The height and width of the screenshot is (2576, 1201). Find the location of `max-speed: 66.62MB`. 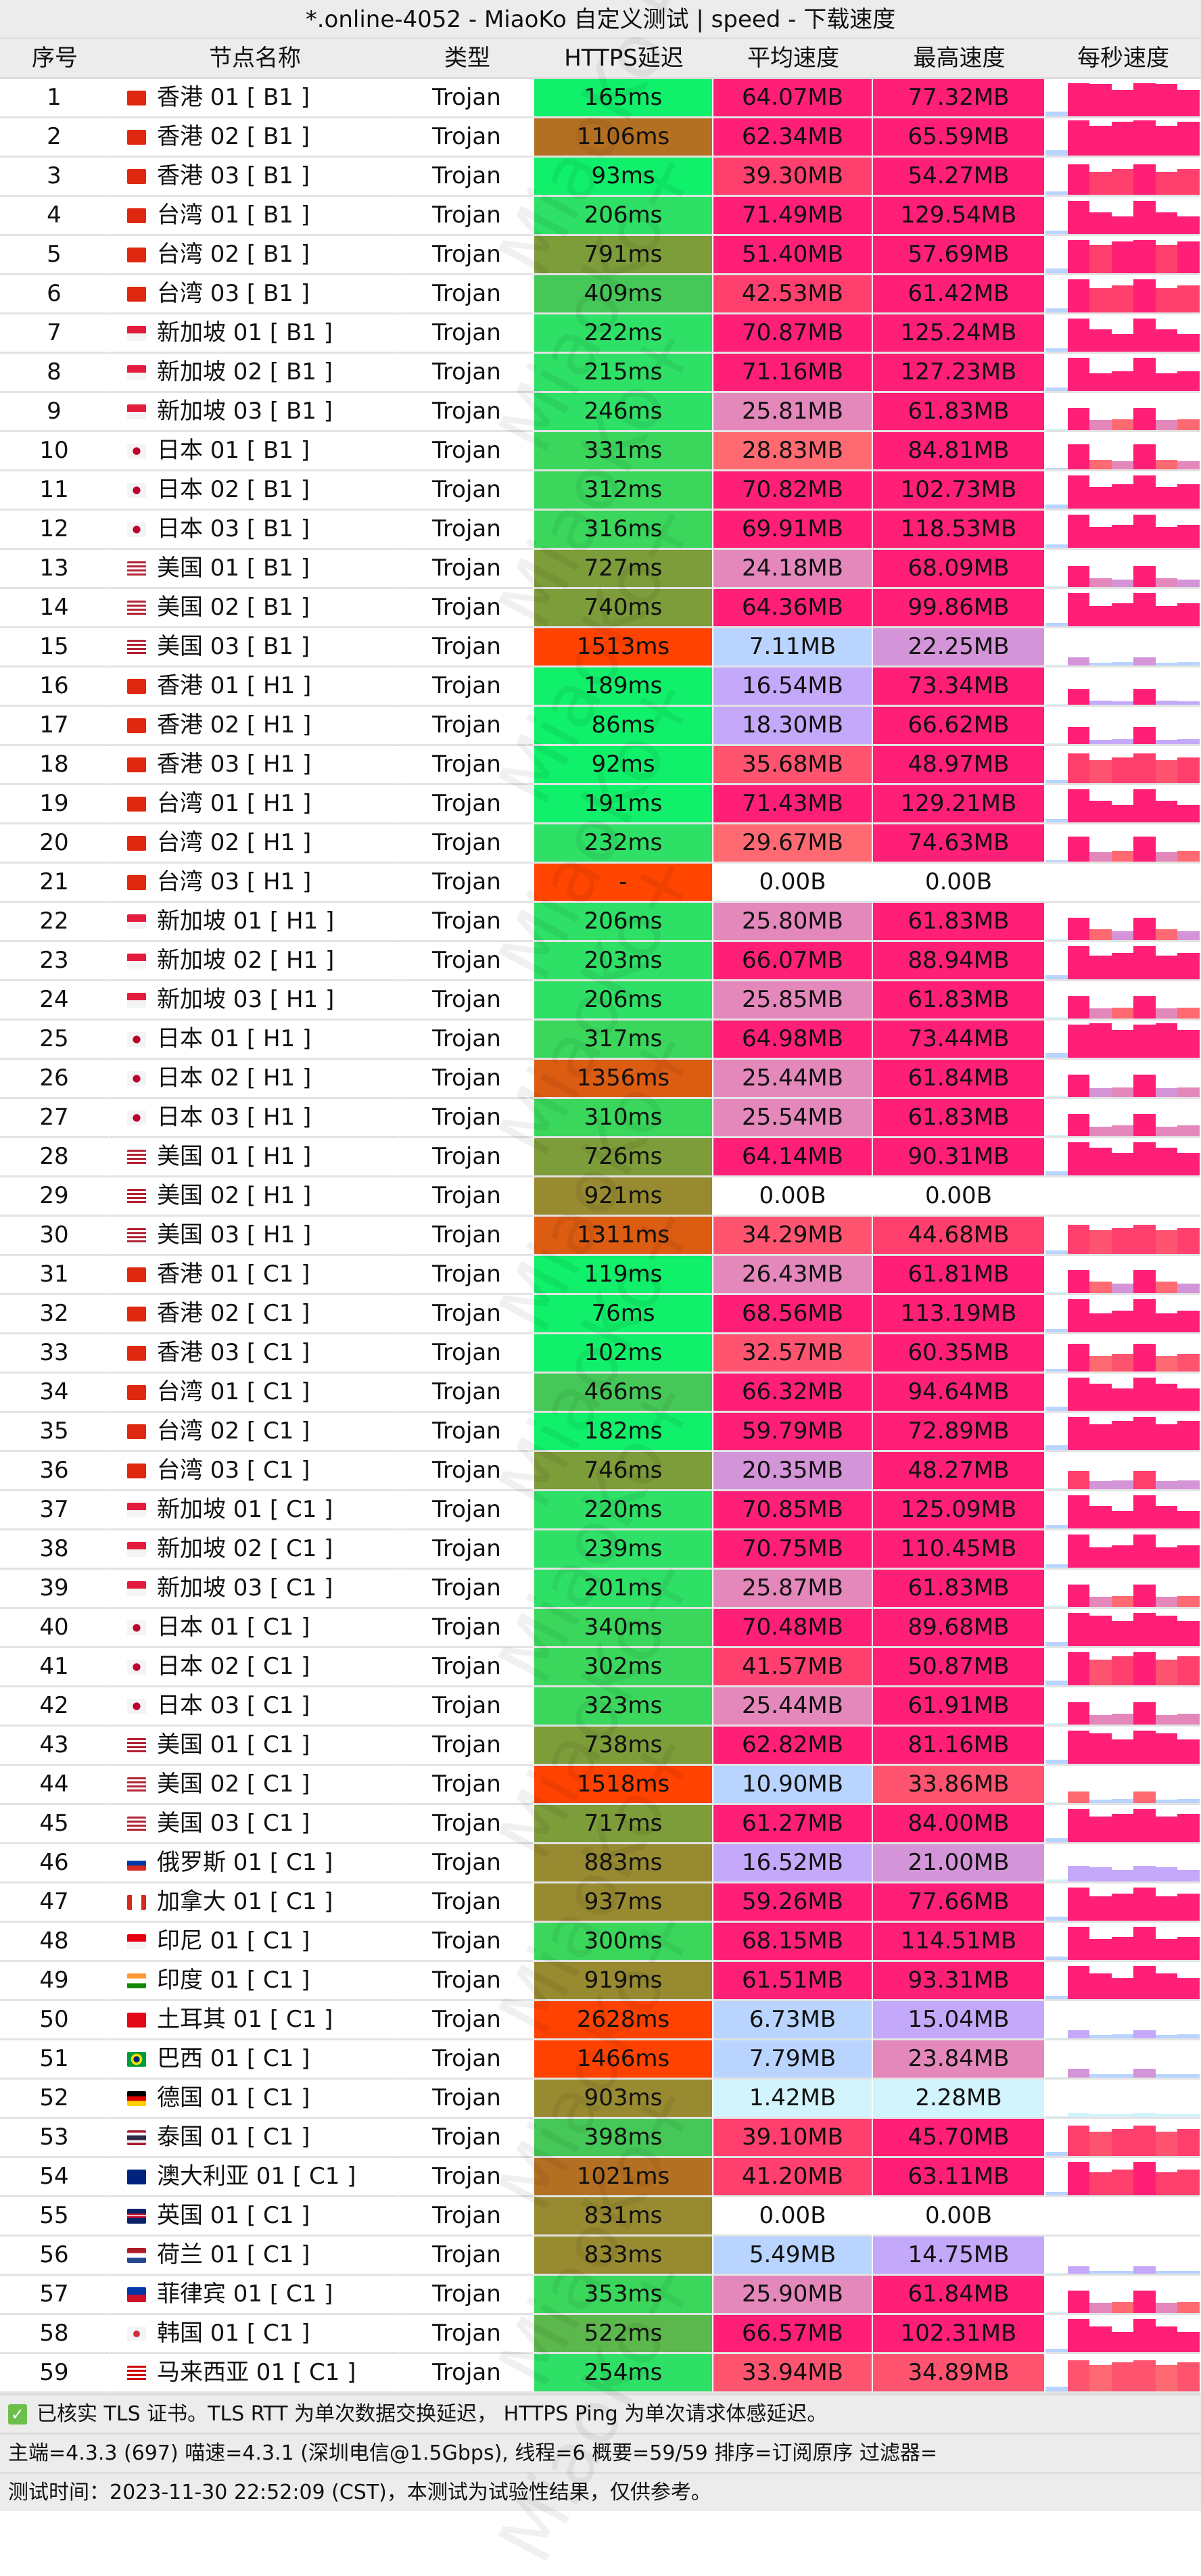

max-speed: 66.62MB is located at coordinates (959, 726).